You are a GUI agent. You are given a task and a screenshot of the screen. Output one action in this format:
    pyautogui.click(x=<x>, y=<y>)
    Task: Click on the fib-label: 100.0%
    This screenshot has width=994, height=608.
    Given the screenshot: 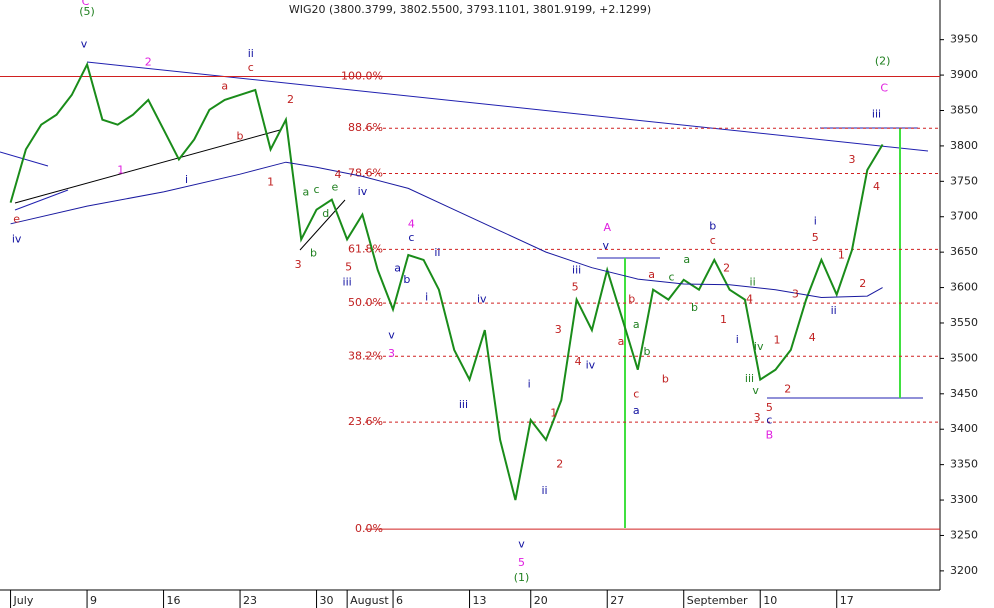 What is the action you would take?
    pyautogui.click(x=362, y=75)
    